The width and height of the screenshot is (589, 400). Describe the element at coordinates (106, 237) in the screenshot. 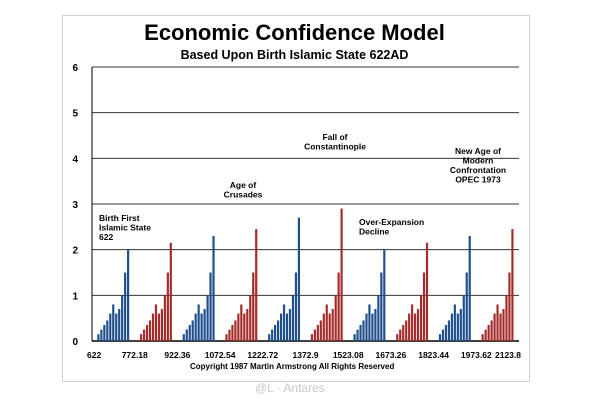

I see `annotation-text: 622` at that location.